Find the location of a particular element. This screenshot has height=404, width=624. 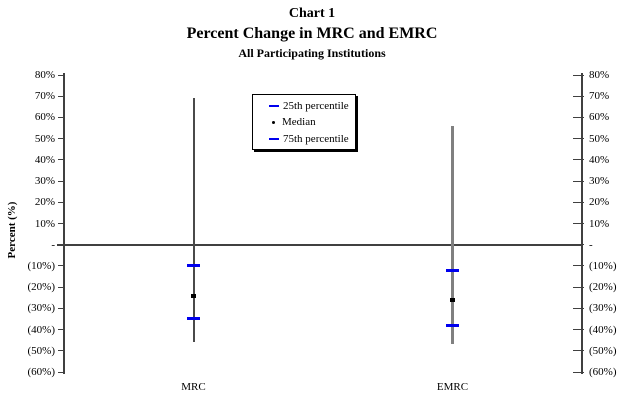

y-tick-label-left: - is located at coordinates (53, 244).